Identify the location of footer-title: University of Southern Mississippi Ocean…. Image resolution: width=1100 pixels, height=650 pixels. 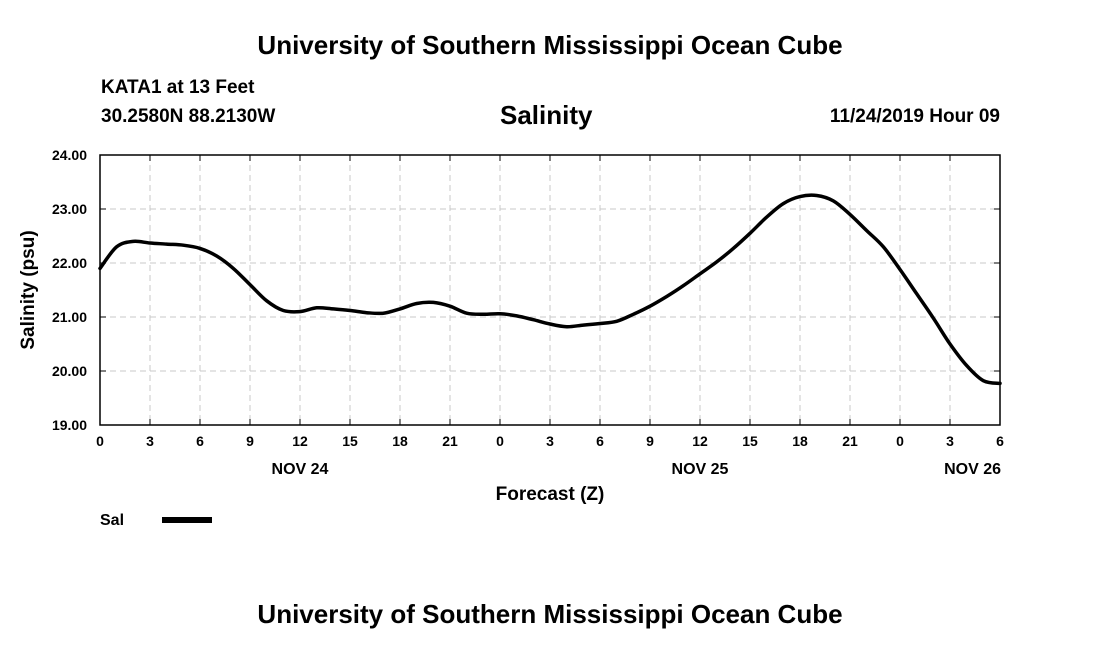
(550, 614).